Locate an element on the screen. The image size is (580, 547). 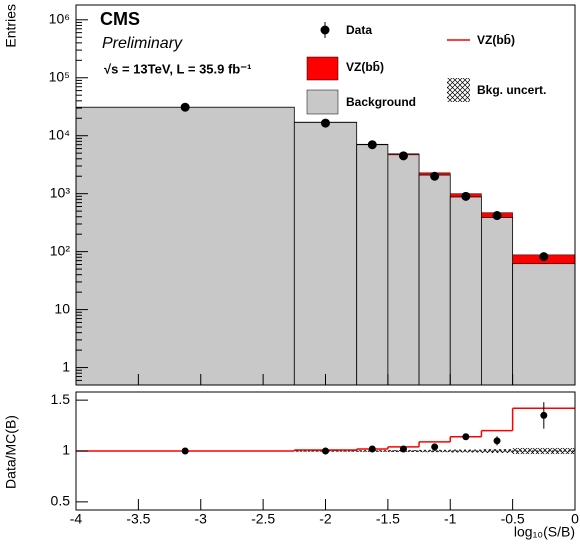
y-tick-label: 10³ is located at coordinates (60, 192).